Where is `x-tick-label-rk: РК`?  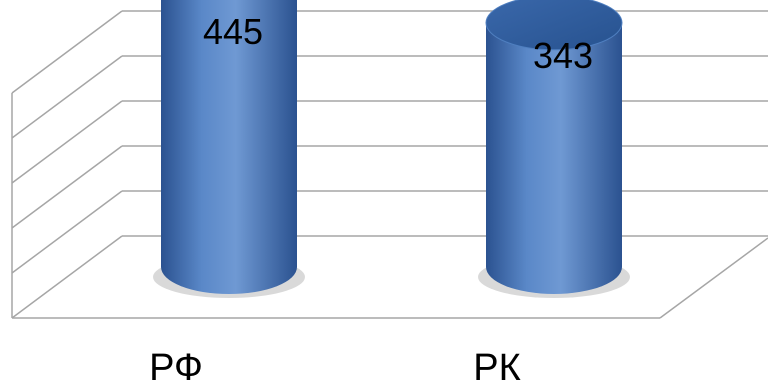 x-tick-label-rk: РК is located at coordinates (496, 366).